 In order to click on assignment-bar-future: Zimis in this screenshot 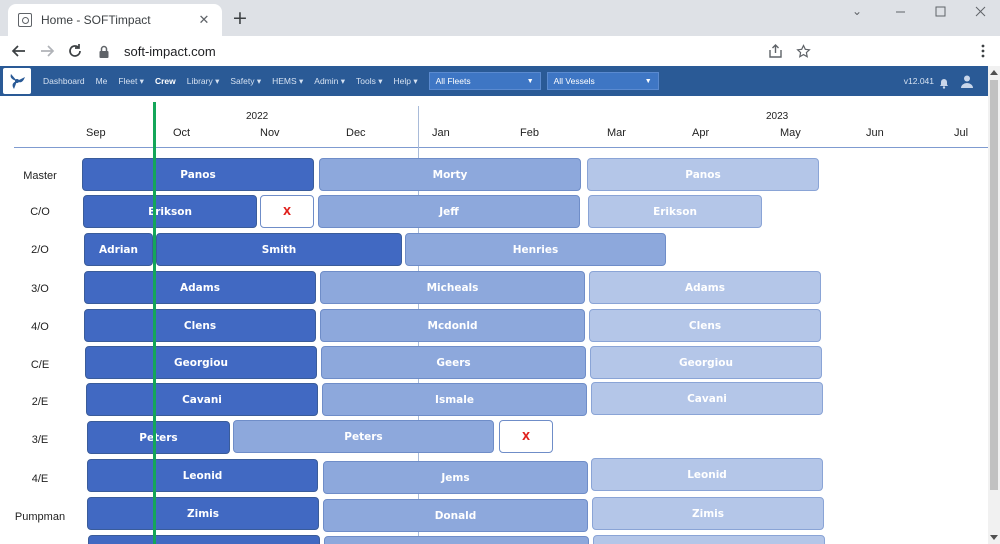, I will do `click(708, 513)`.